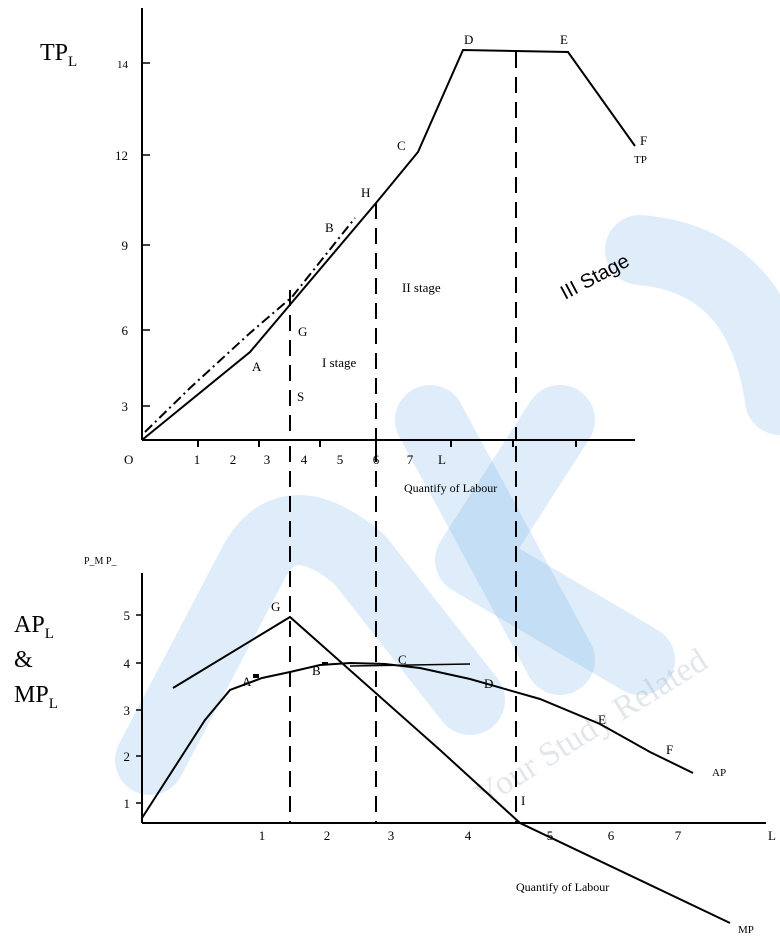  I want to click on apmp-x-end-label: L, so click(772, 835).